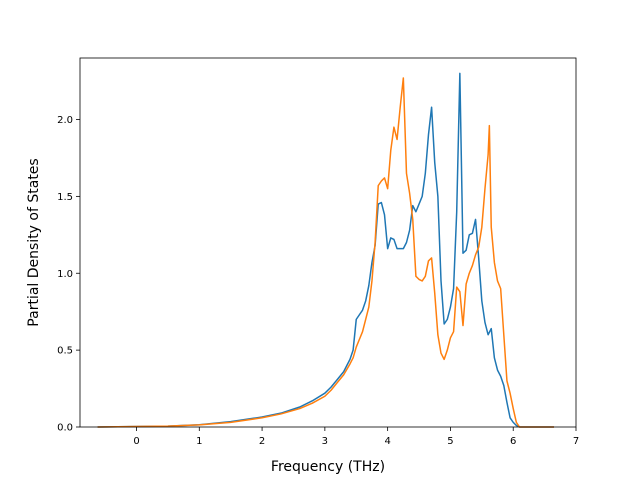  I want to click on x-tick-label: 0, so click(136, 441).